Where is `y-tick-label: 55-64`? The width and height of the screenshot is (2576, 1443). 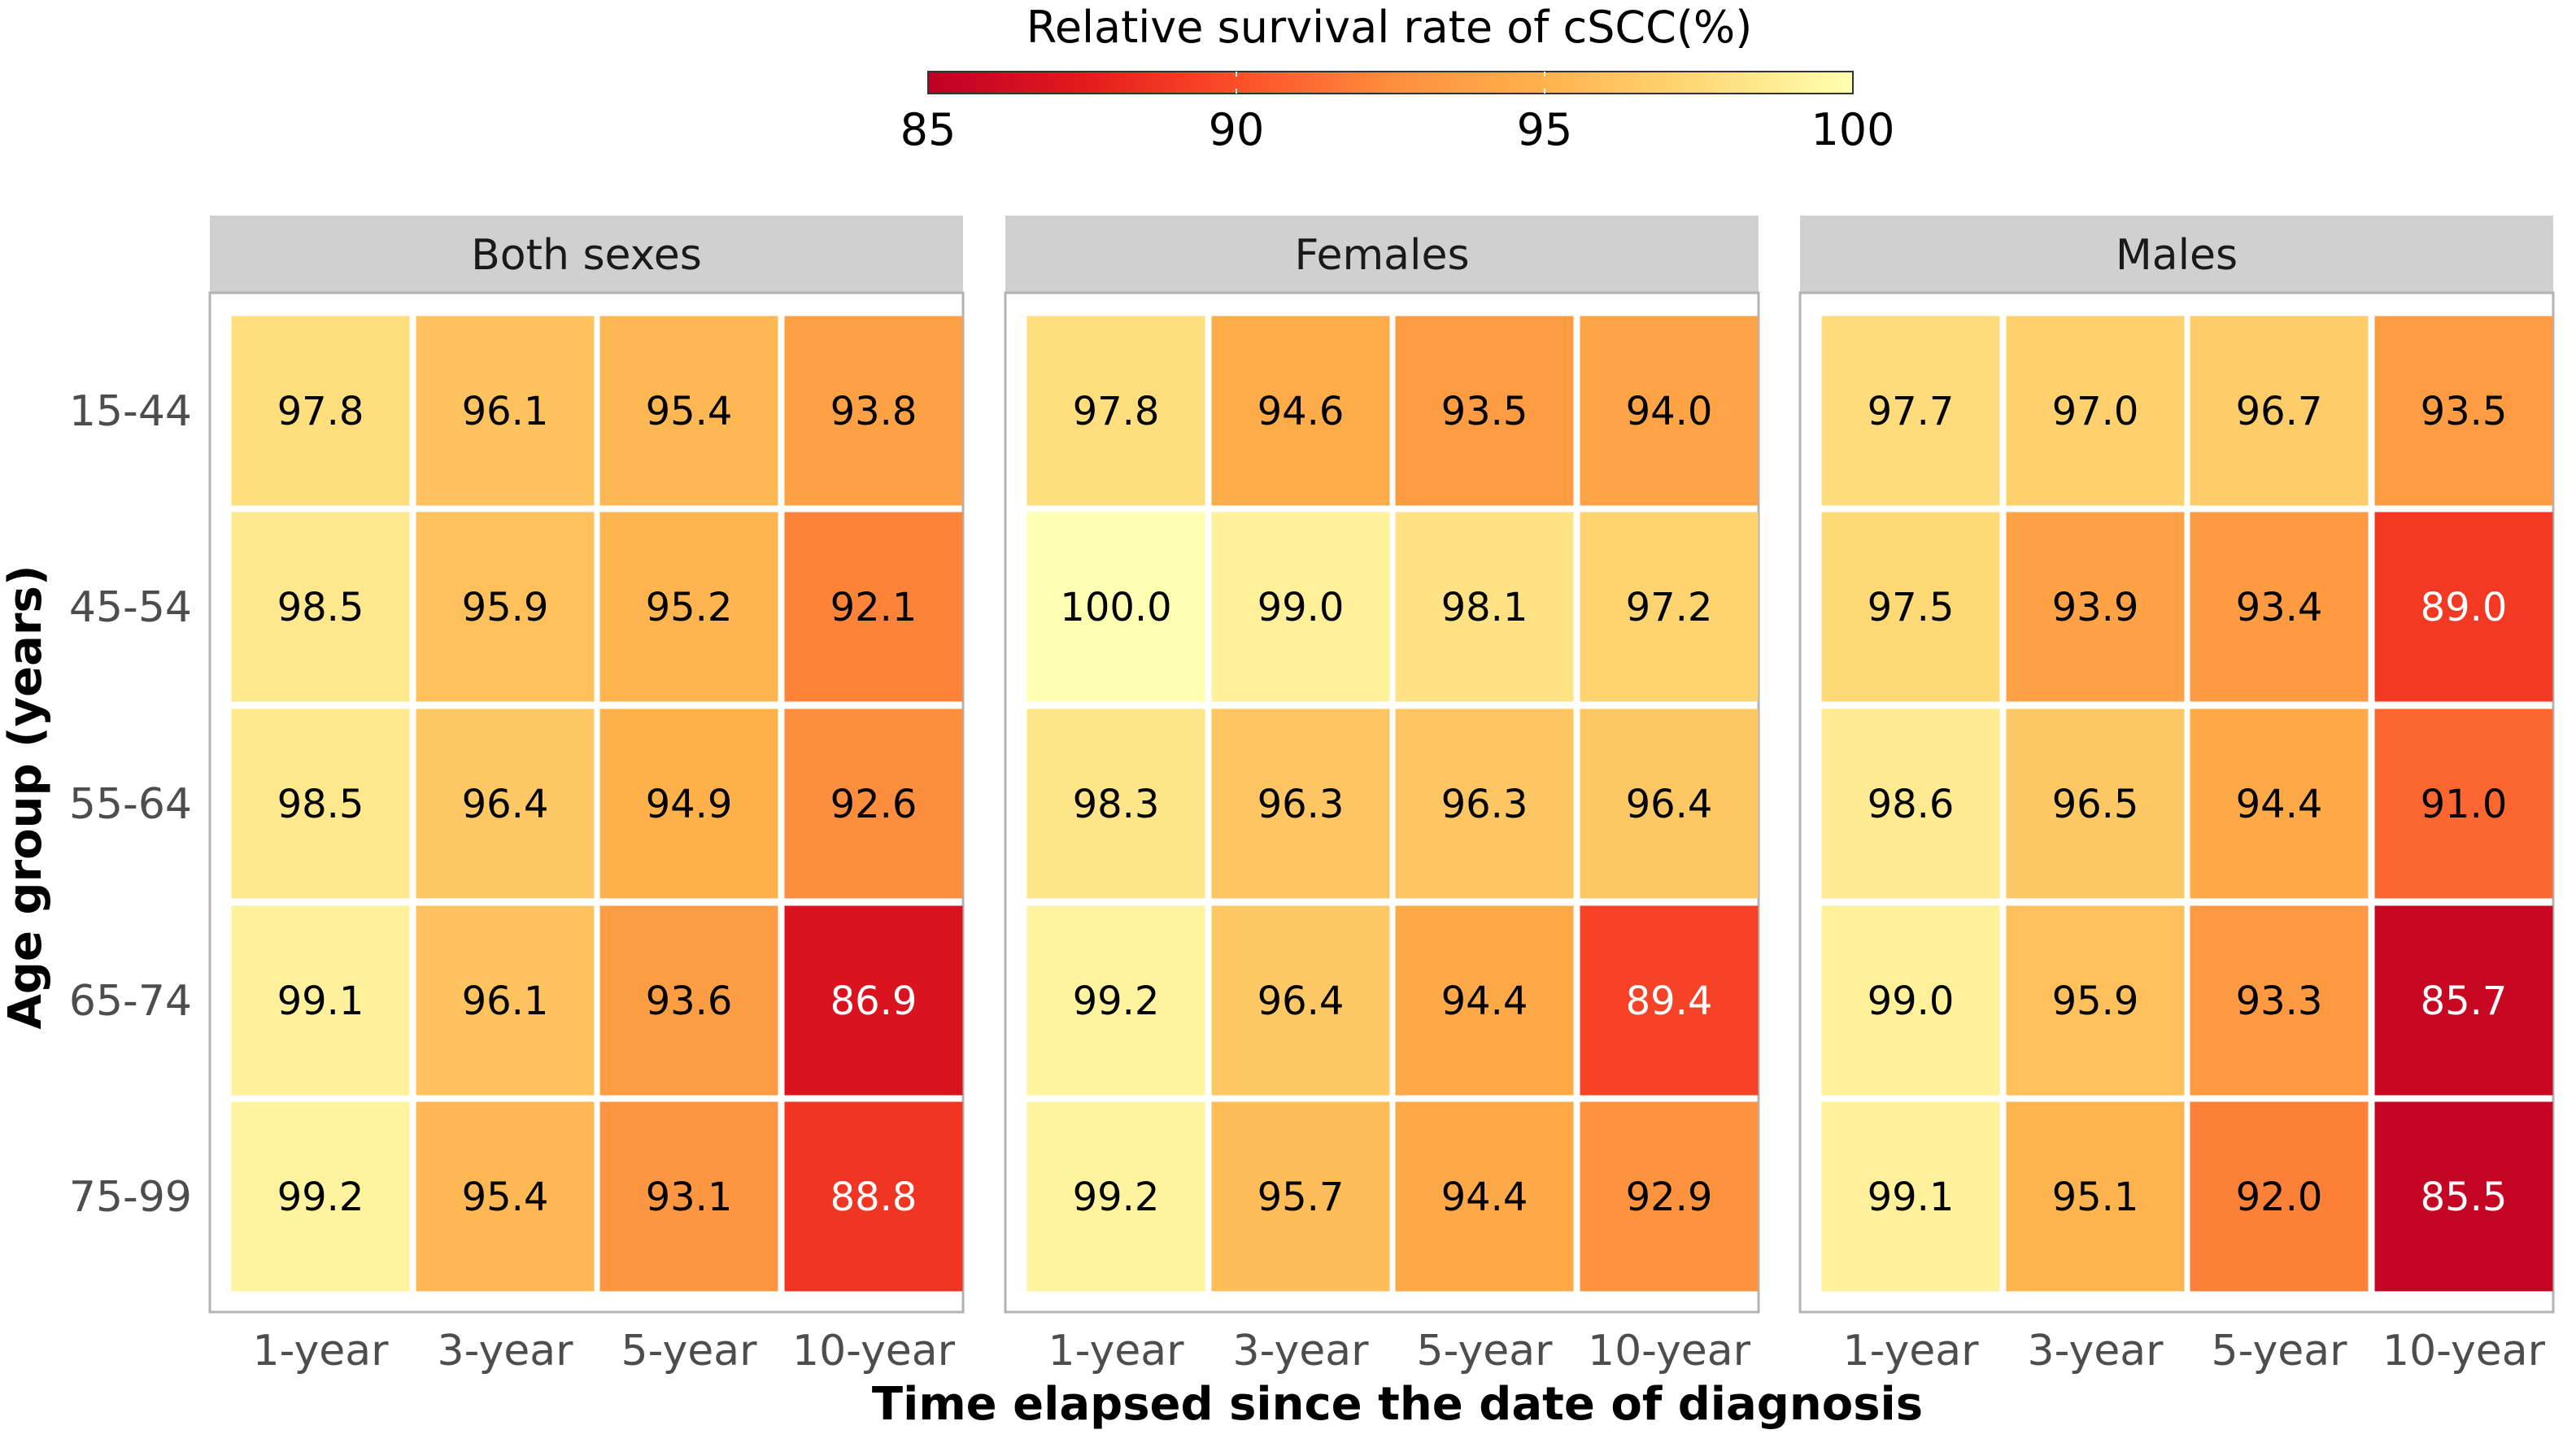 y-tick-label: 55-64 is located at coordinates (130, 804).